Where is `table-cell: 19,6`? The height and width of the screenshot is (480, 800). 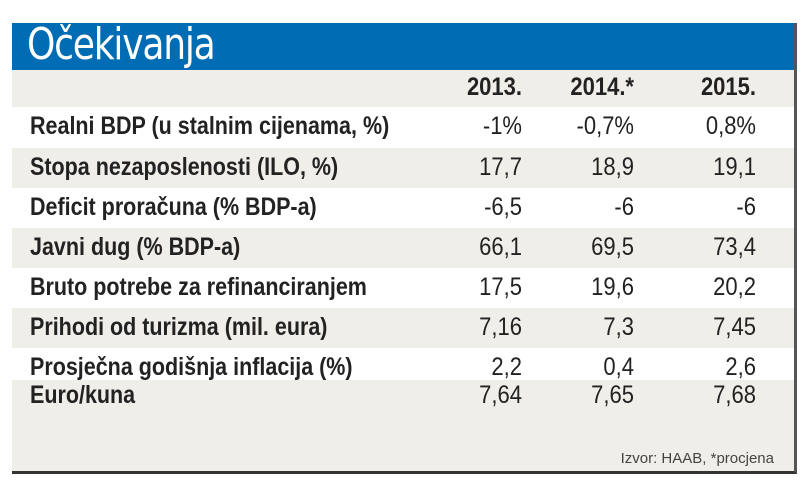
table-cell: 19,6 is located at coordinates (612, 287).